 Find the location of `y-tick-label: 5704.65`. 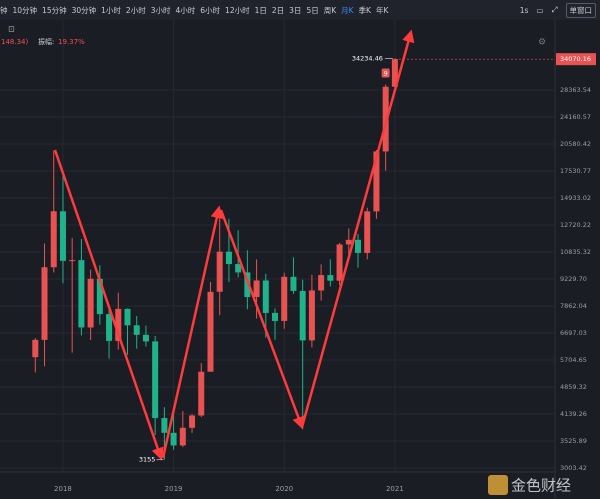

y-tick-label: 5704.65 is located at coordinates (573, 360).